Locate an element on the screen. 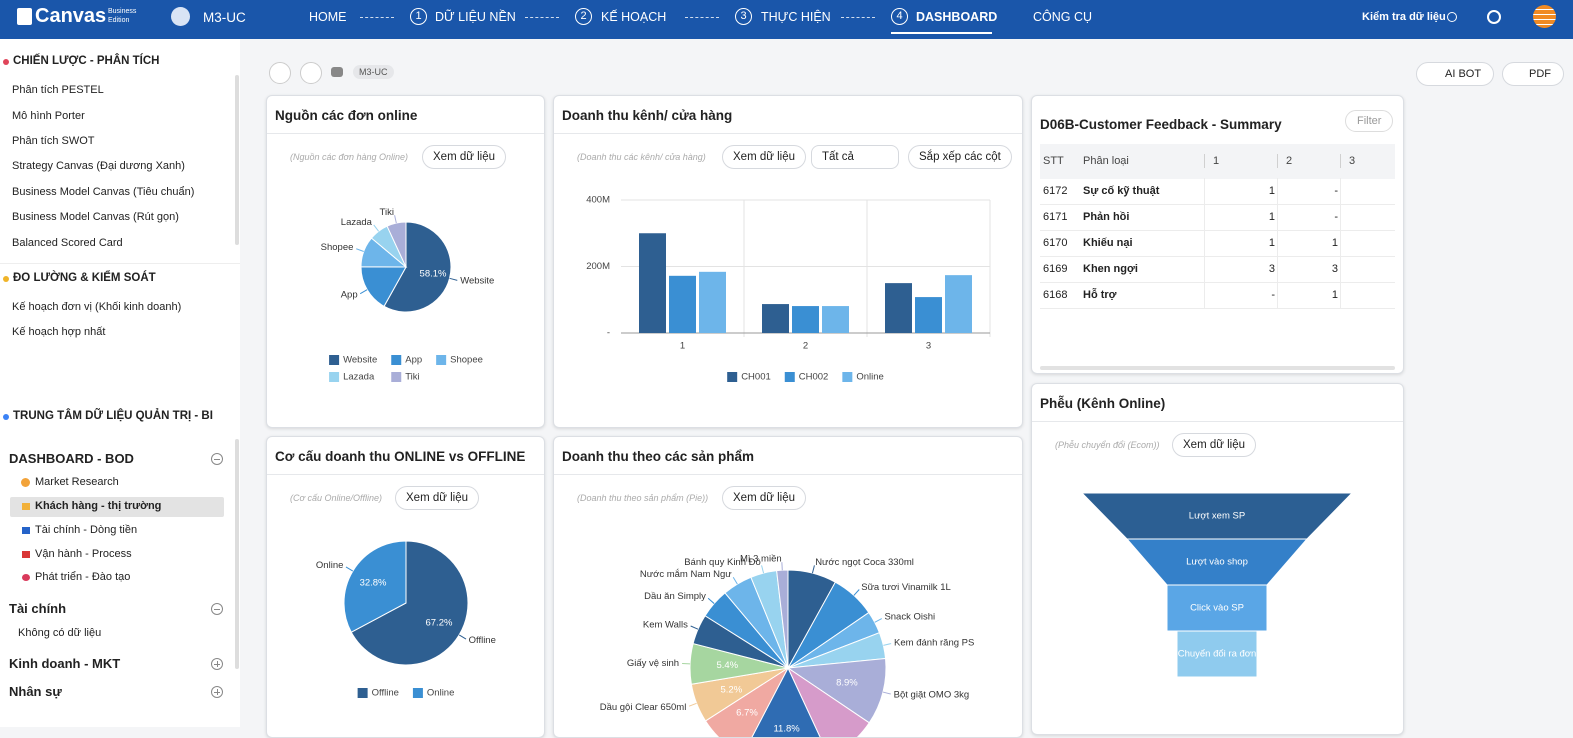 The image size is (1573, 738). legend-label: Shopee is located at coordinates (466, 360).